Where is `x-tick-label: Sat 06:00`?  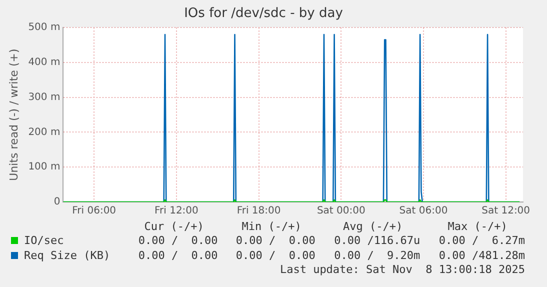 x-tick-label: Sat 06:00 is located at coordinates (423, 211).